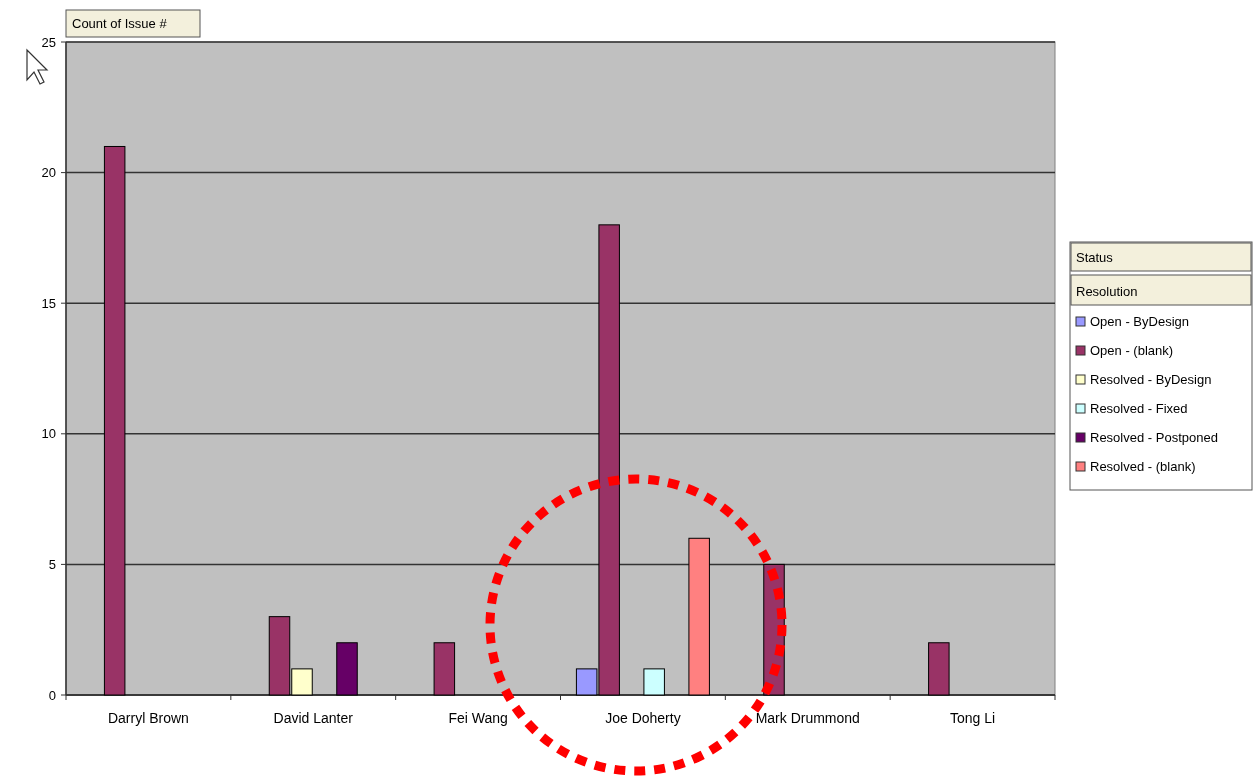 This screenshot has width=1256, height=776. What do you see at coordinates (1139, 321) in the screenshot?
I see `legend-label: Open - ByDesign` at bounding box center [1139, 321].